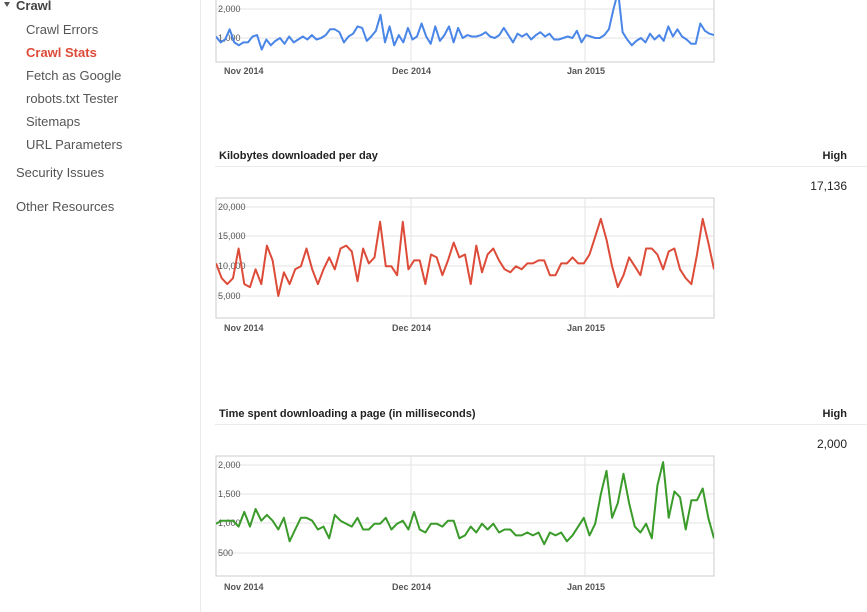 Image resolution: width=867 pixels, height=612 pixels. I want to click on nav-group-label: Crawl, so click(34, 6).